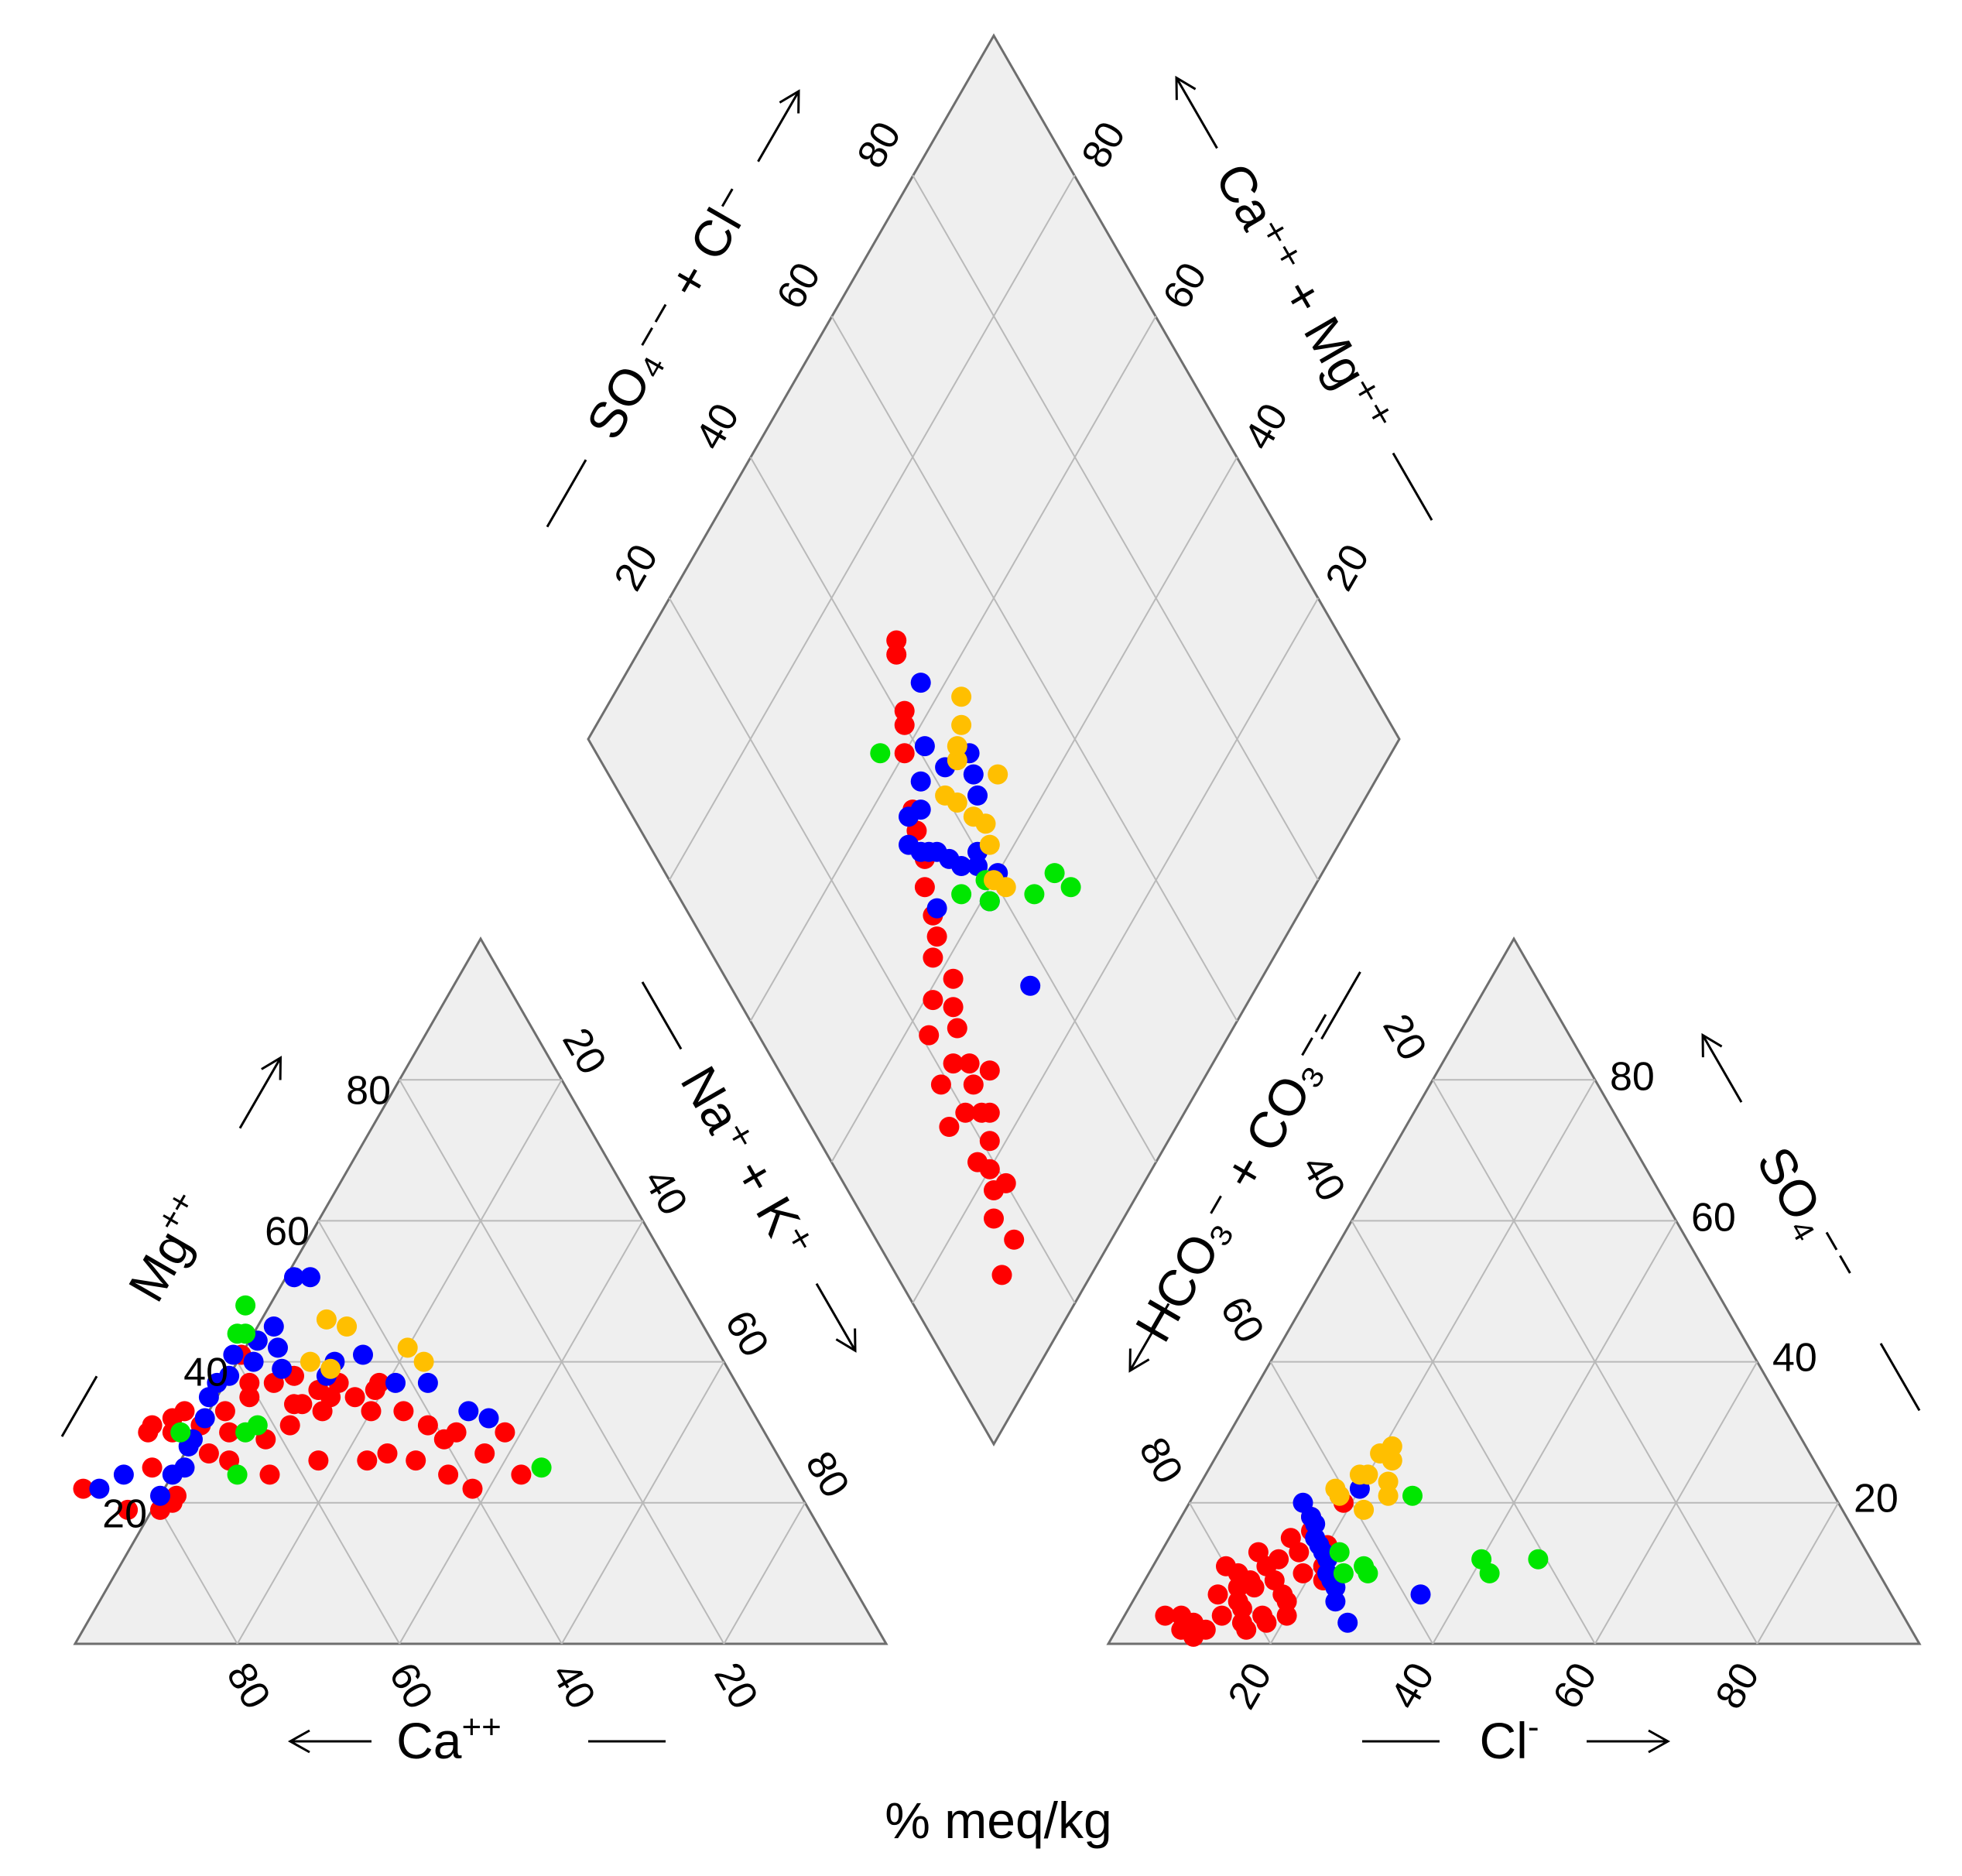 The height and width of the screenshot is (1876, 1962). What do you see at coordinates (1633, 1077) in the screenshot?
I see `anion-so4-tick-80: 80` at bounding box center [1633, 1077].